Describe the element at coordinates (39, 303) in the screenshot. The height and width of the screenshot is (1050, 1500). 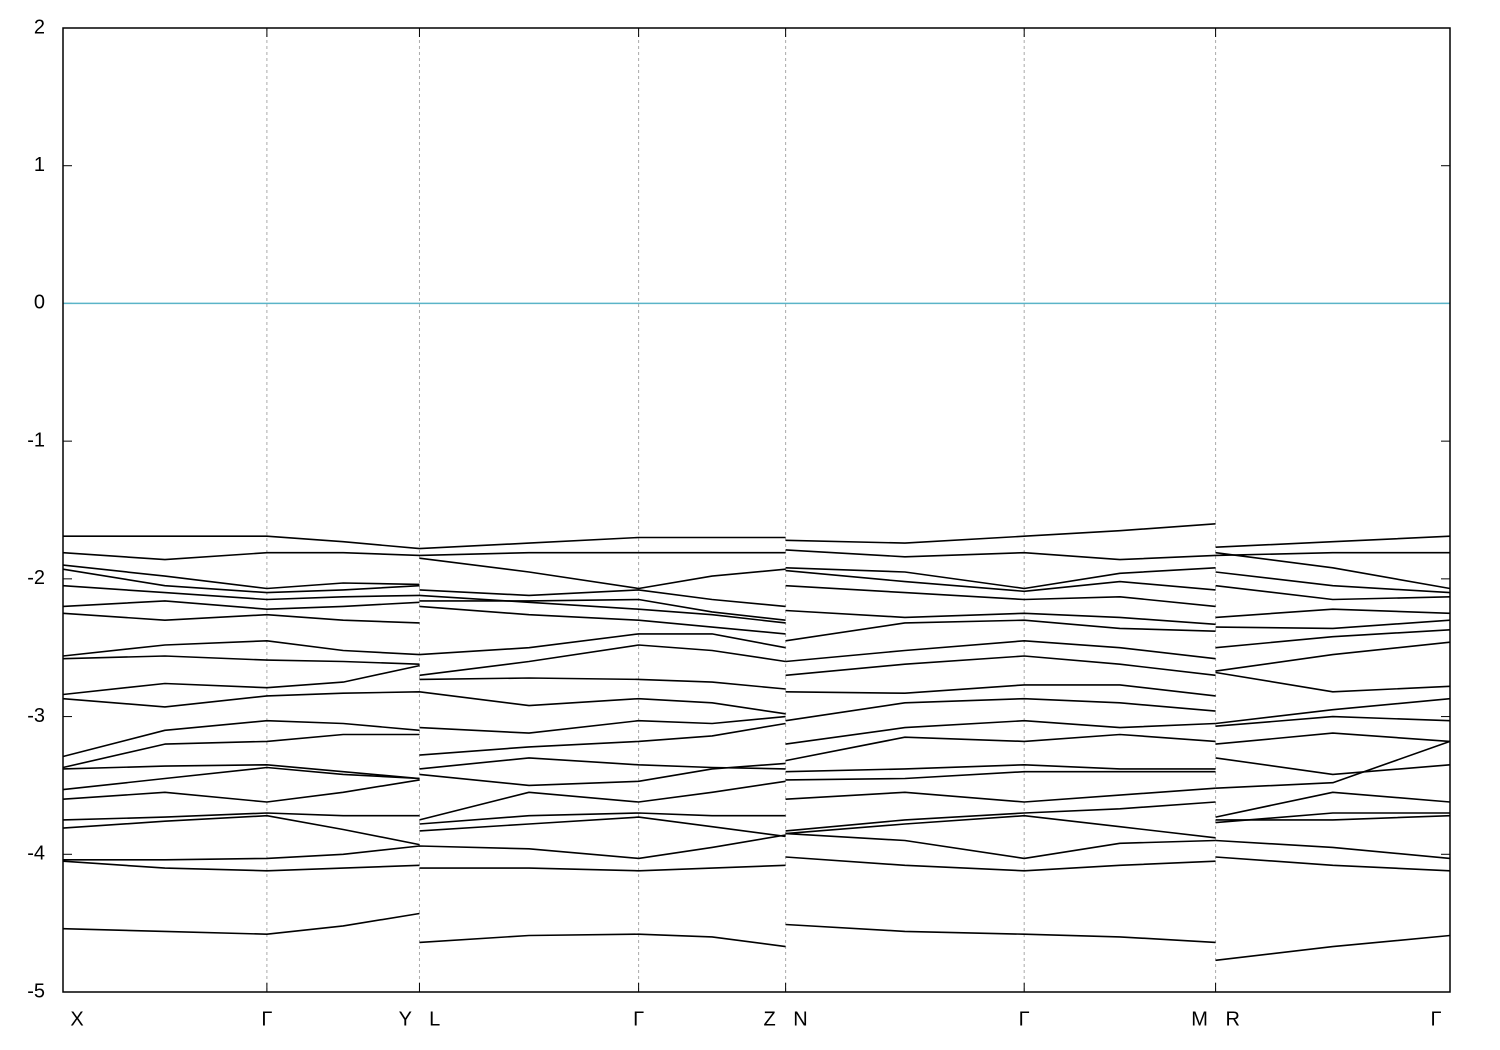
I see `y-tick-label: 0` at that location.